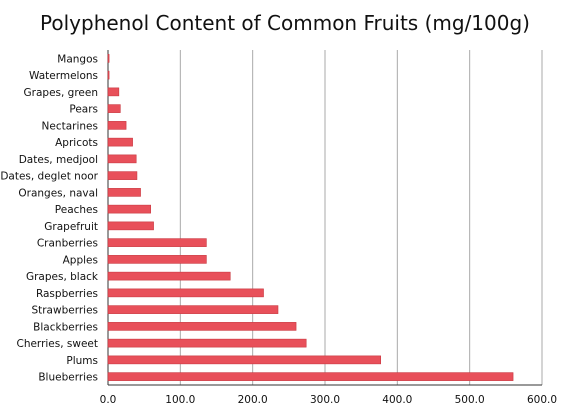 The width and height of the screenshot is (570, 412). Describe the element at coordinates (180, 400) in the screenshot. I see `x-tick-label: 100.0` at that location.